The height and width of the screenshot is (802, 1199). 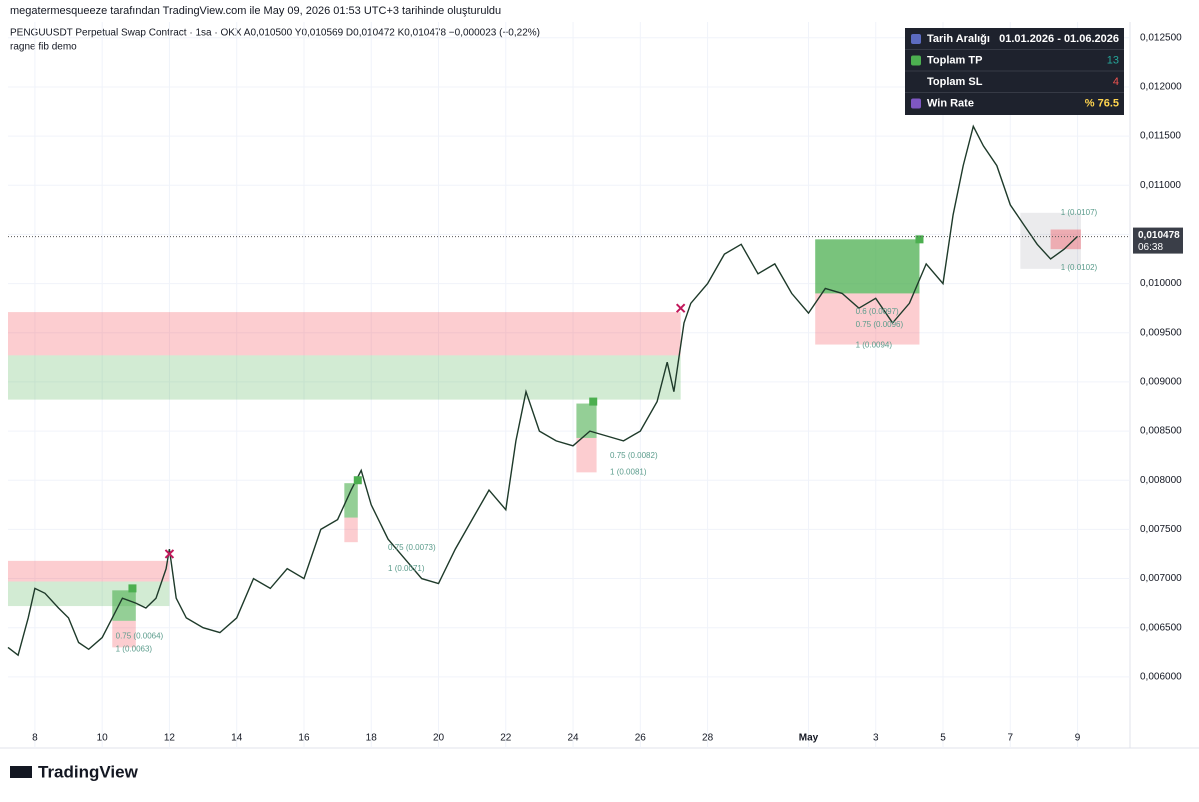 I want to click on stats-value: 01.01.2026 - 01.06.2026, so click(x=1059, y=39).